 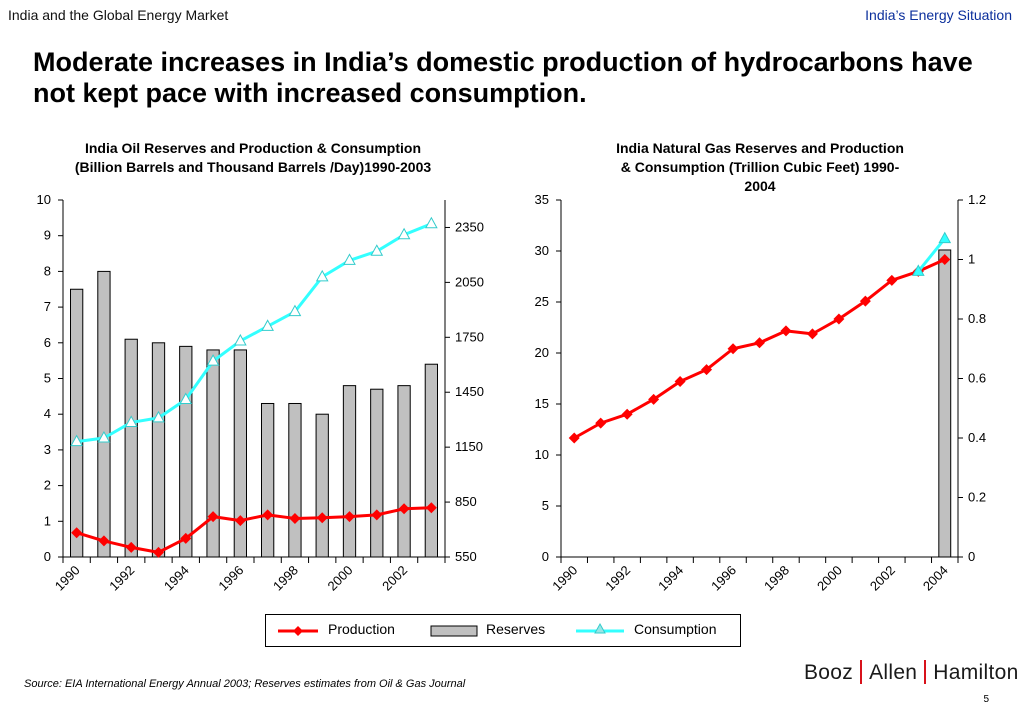 I want to click on gas-x-tick-label: 1990, so click(x=564, y=578).